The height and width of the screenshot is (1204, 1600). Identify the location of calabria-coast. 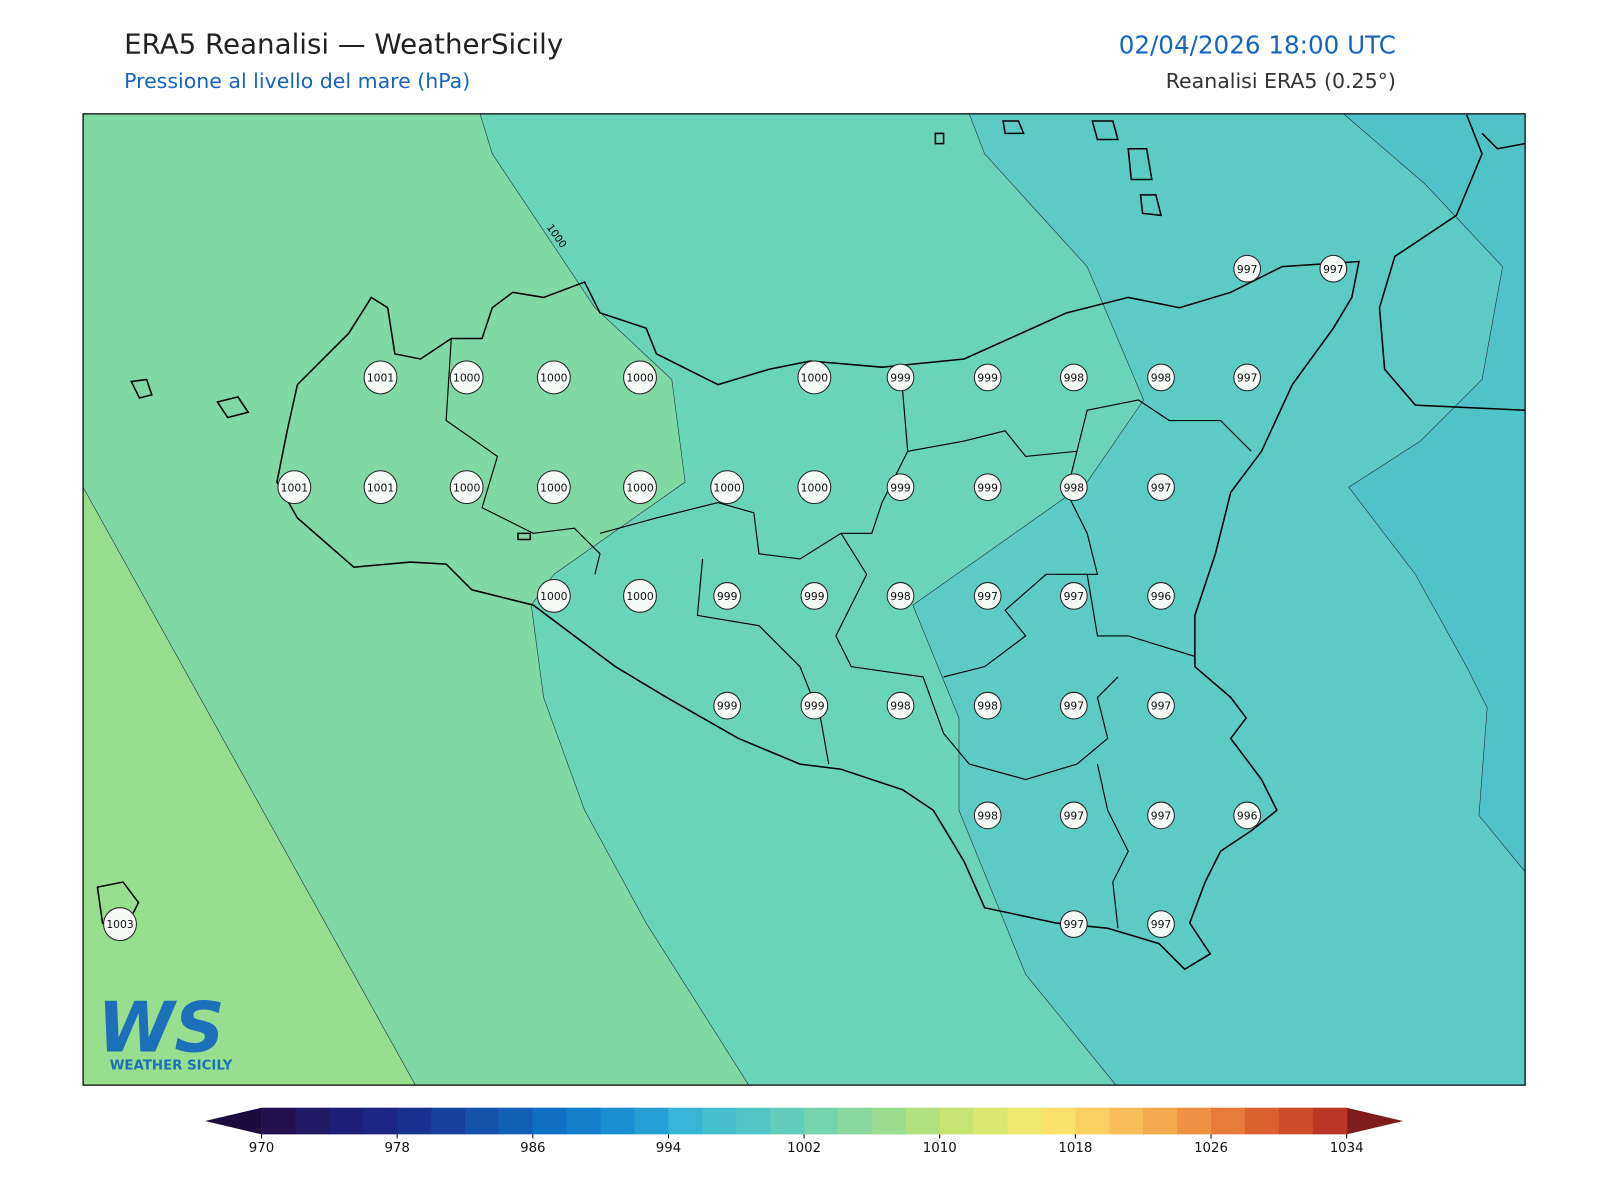
(1452, 263).